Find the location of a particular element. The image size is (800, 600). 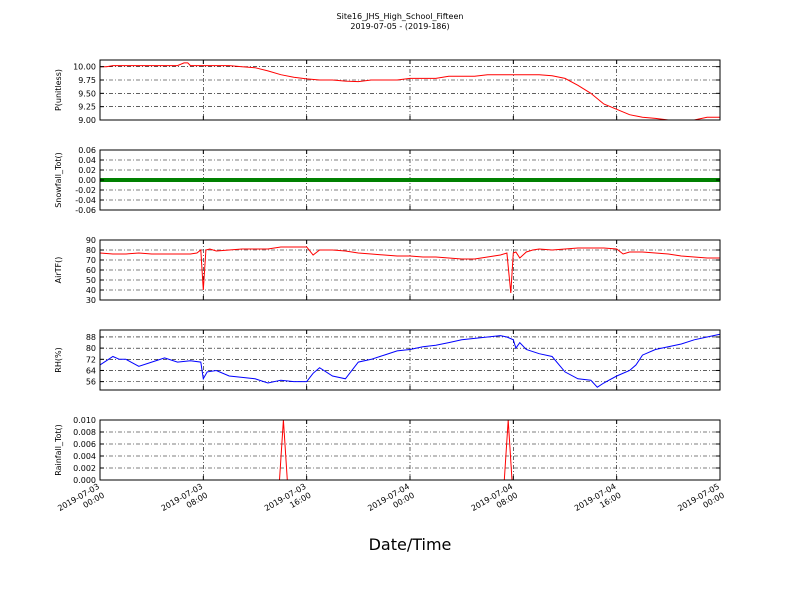

subplot-0: 9.00 9.25 9.50 9.75 10.00 P(unitless) is located at coordinates (387, 92).